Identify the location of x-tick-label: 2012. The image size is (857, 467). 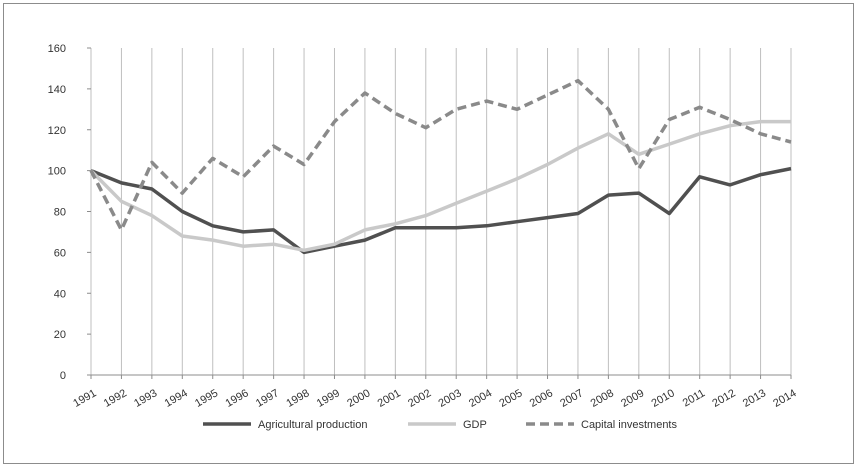
(723, 398).